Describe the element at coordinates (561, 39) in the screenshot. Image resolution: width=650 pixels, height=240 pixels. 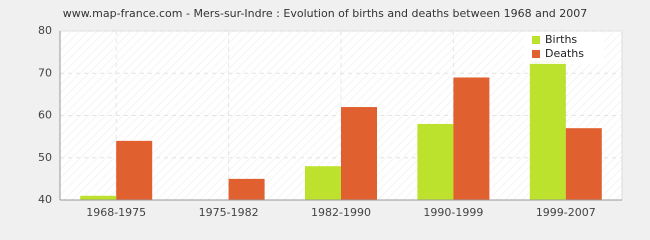
I see `legend-label: Births` at that location.